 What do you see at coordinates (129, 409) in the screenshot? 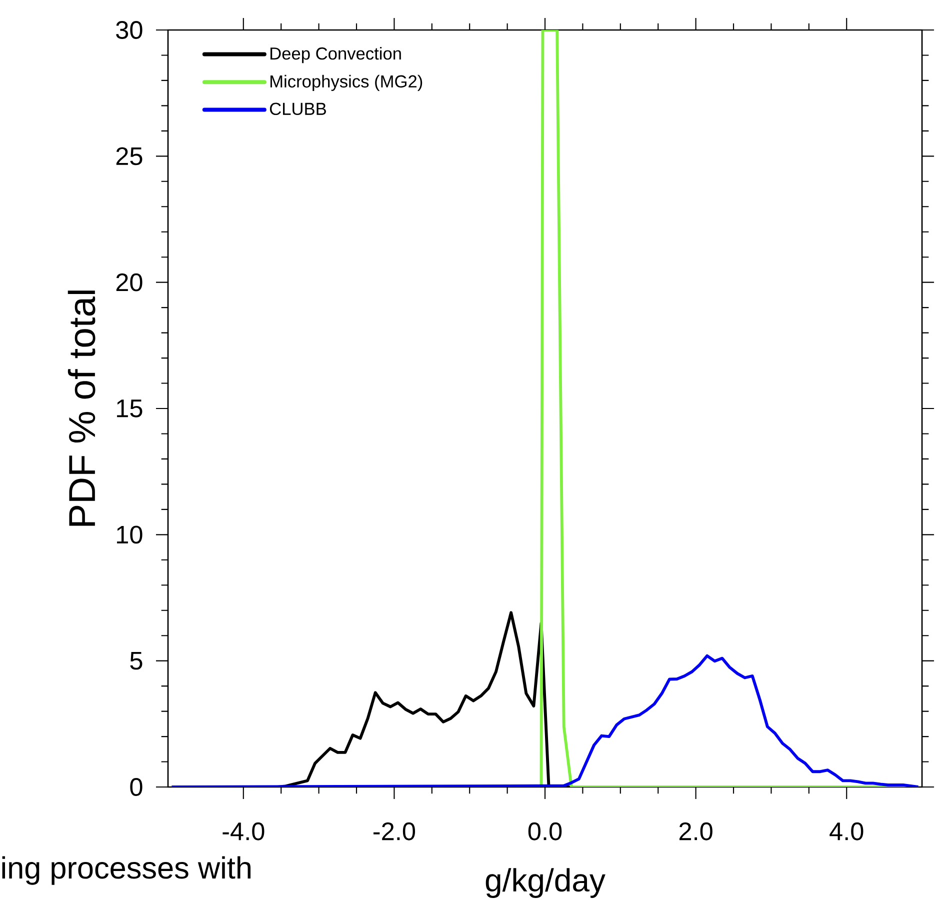
I see `y-tick-label: 15` at bounding box center [129, 409].